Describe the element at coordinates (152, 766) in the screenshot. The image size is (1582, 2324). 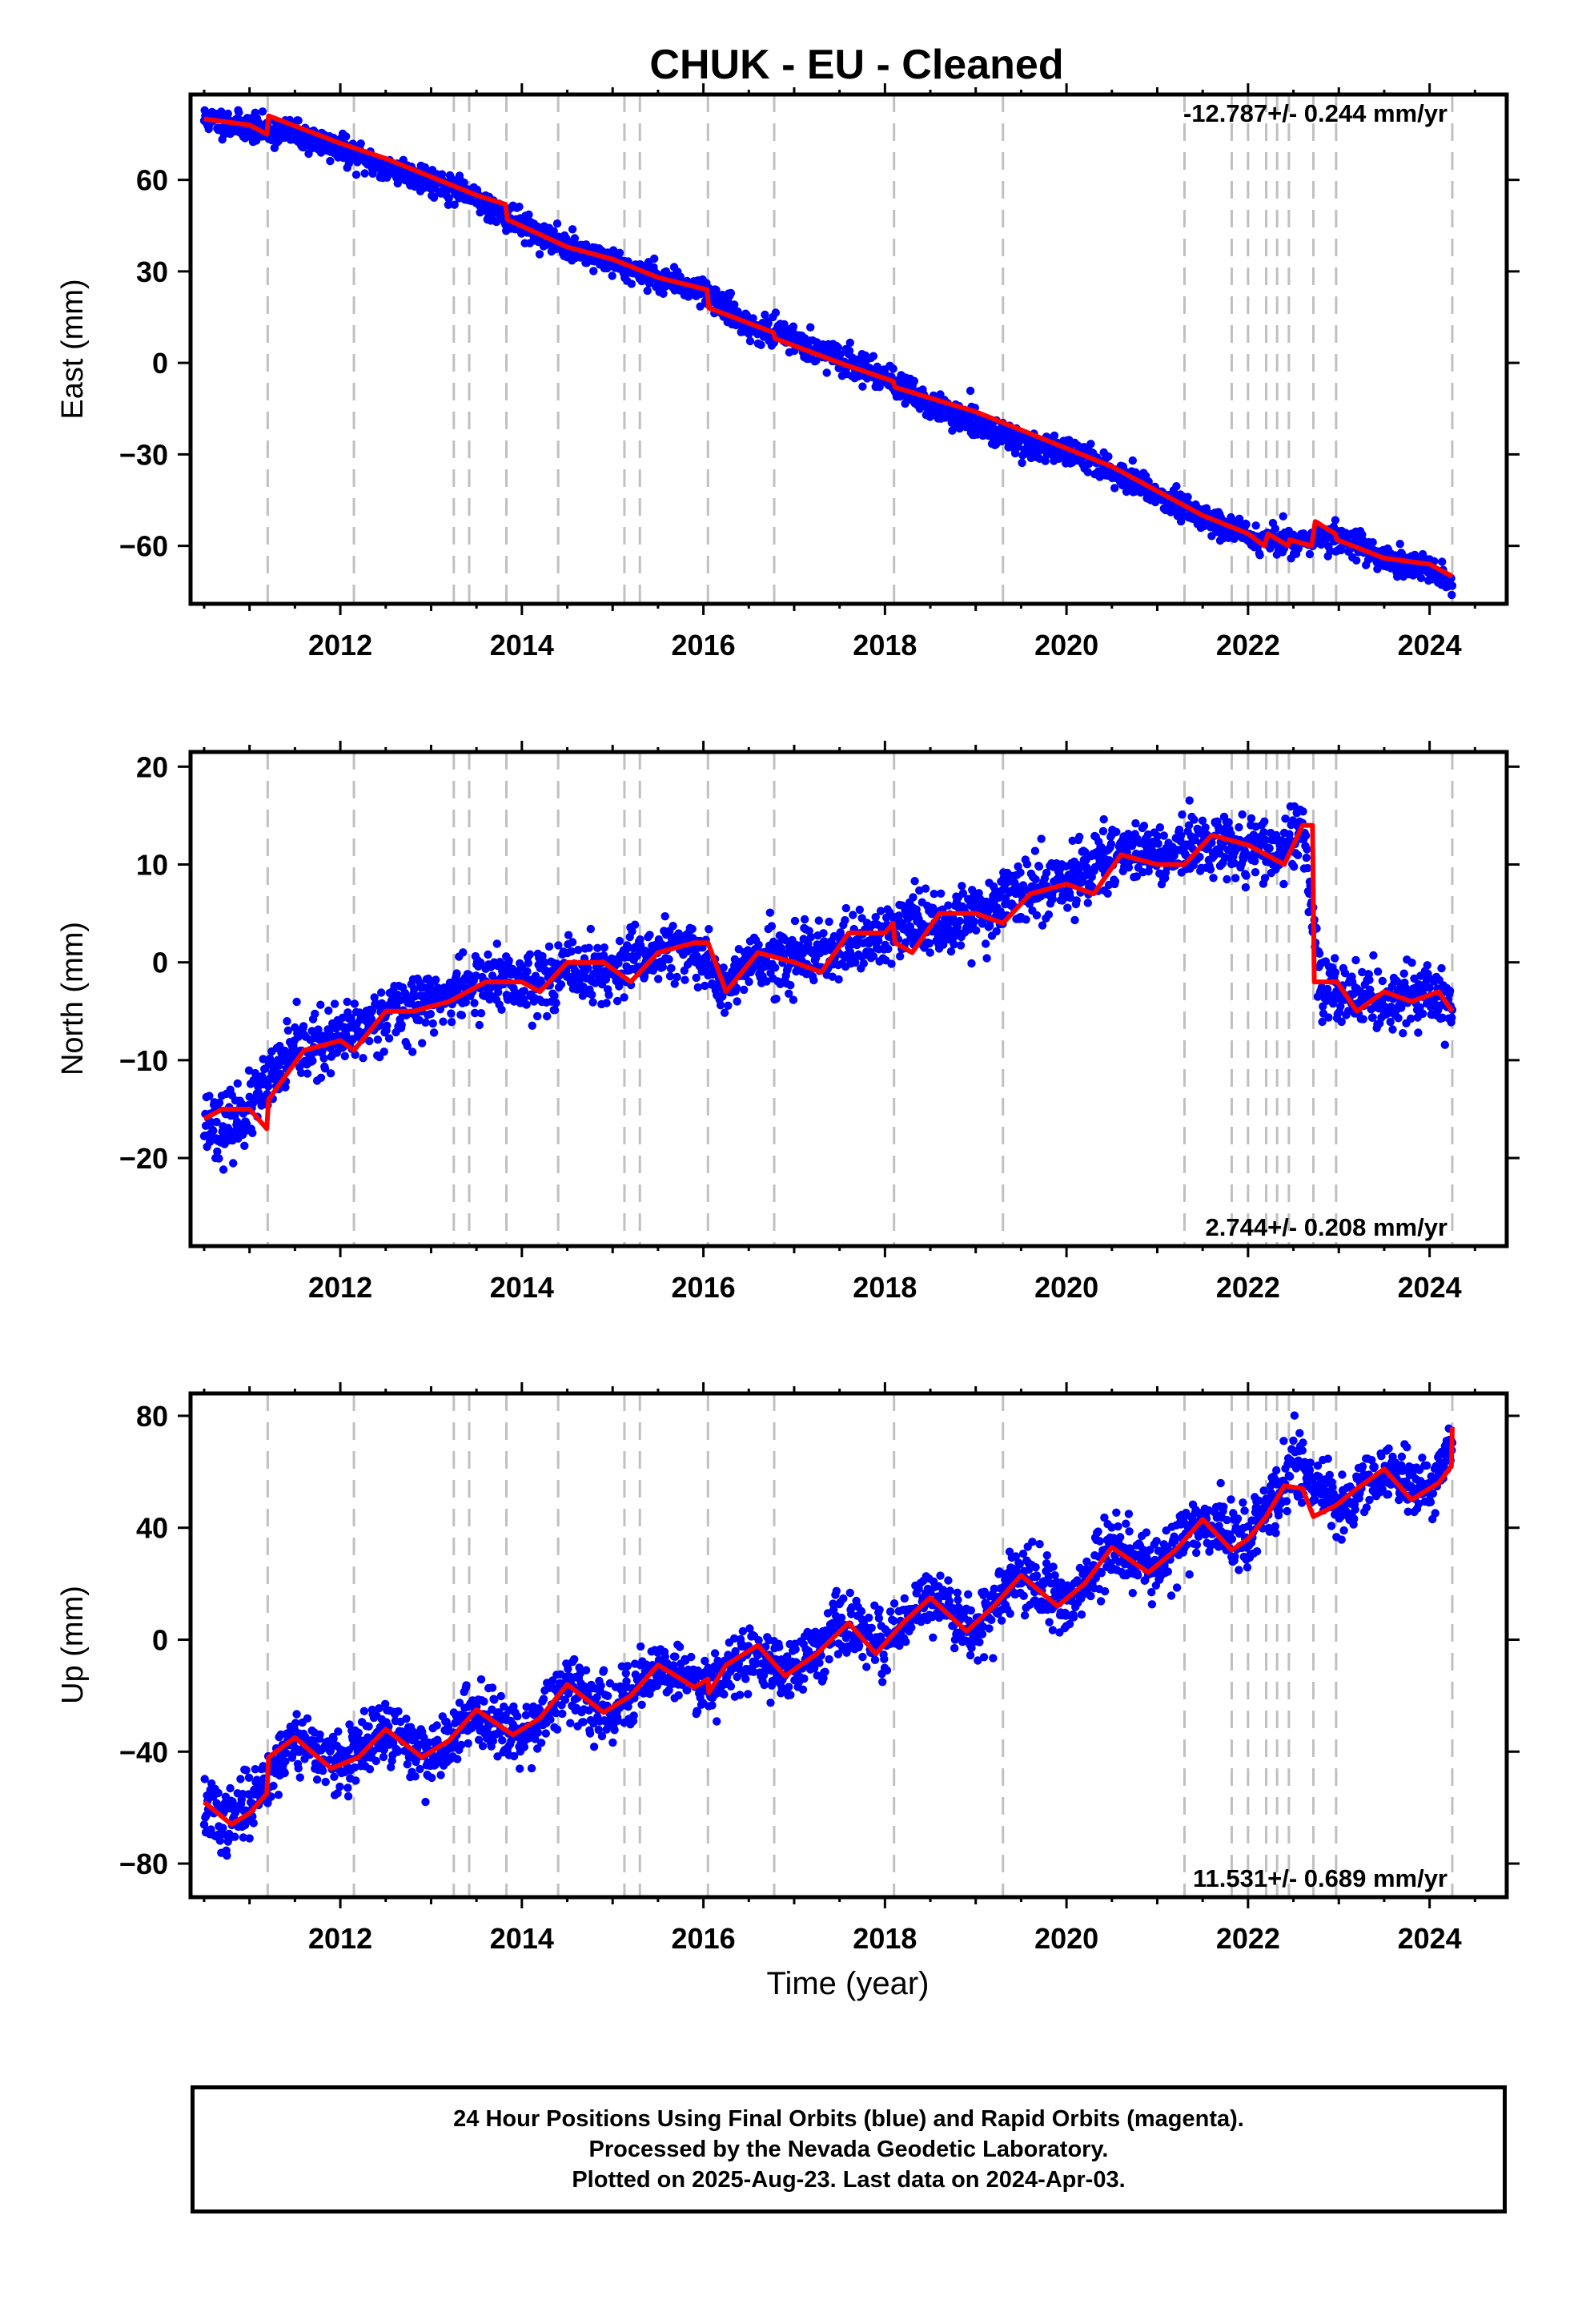
I see `y-tick-label: 20` at that location.